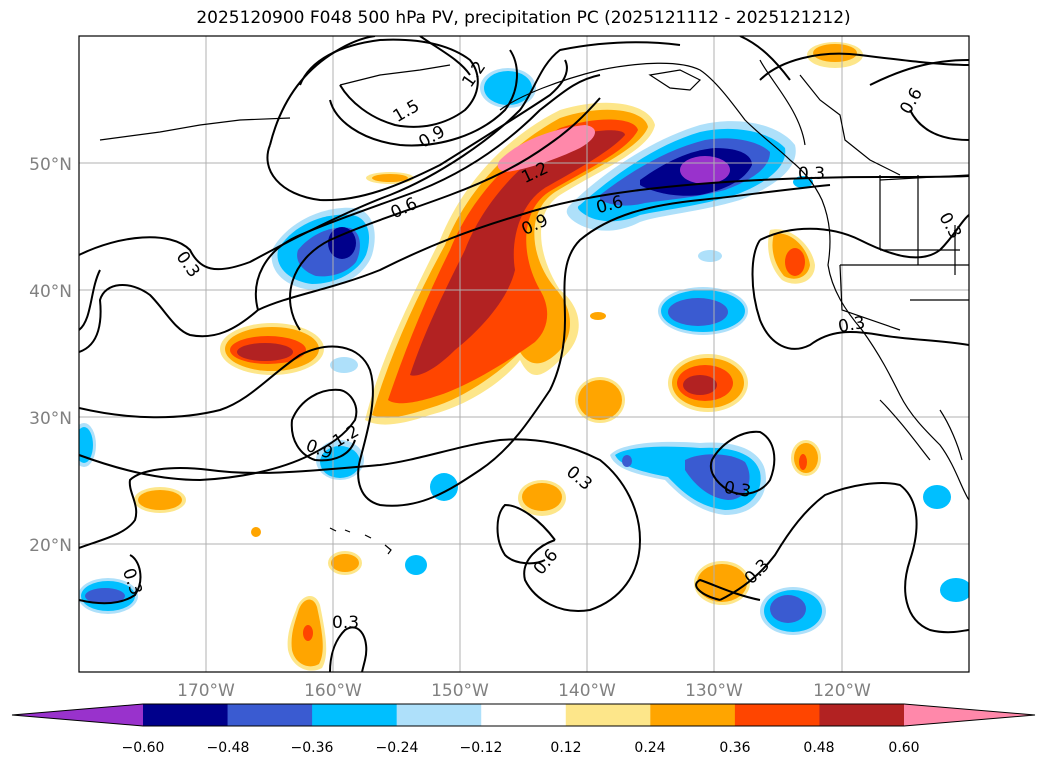 The width and height of the screenshot is (1047, 765). I want to click on colorbar-tick-label: 0.12, so click(565, 748).